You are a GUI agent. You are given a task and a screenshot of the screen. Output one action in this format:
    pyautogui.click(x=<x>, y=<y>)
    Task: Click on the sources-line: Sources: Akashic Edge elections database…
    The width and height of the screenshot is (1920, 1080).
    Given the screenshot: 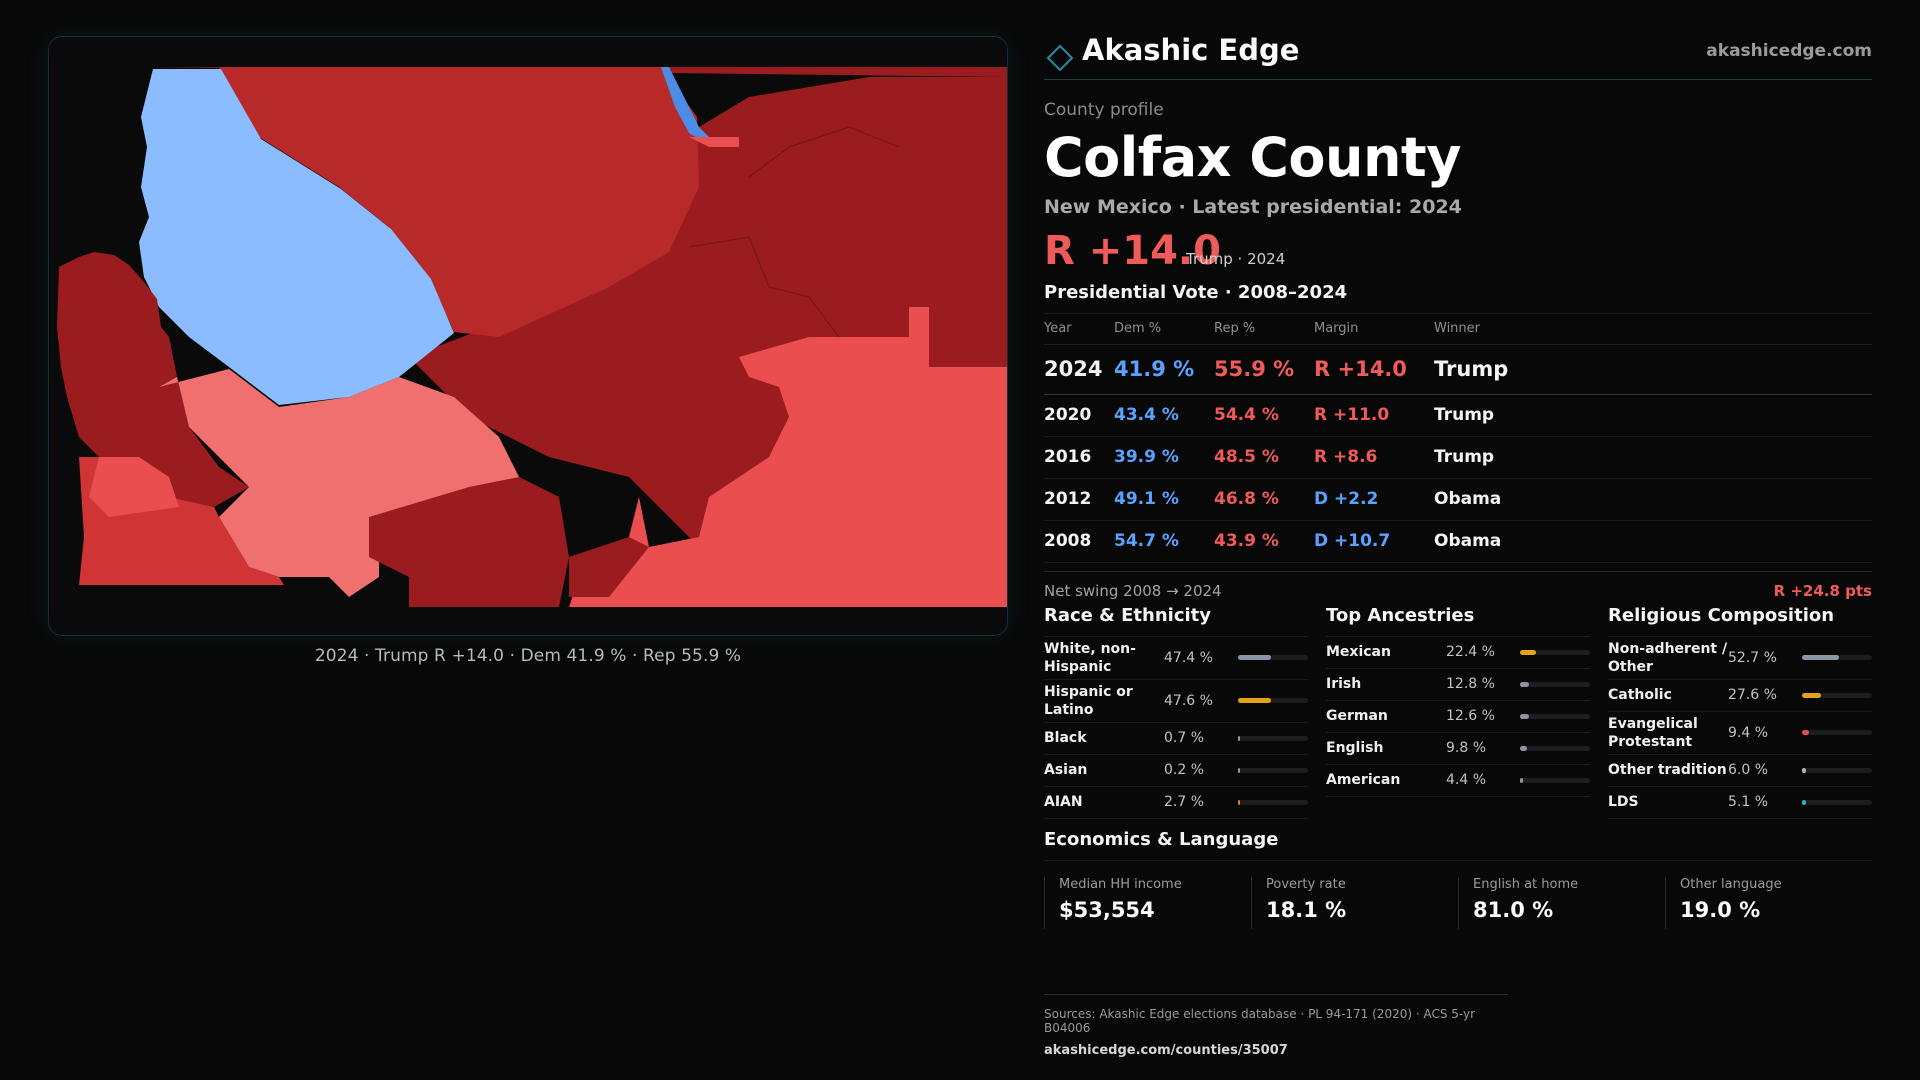 What is the action you would take?
    pyautogui.click(x=1260, y=1021)
    